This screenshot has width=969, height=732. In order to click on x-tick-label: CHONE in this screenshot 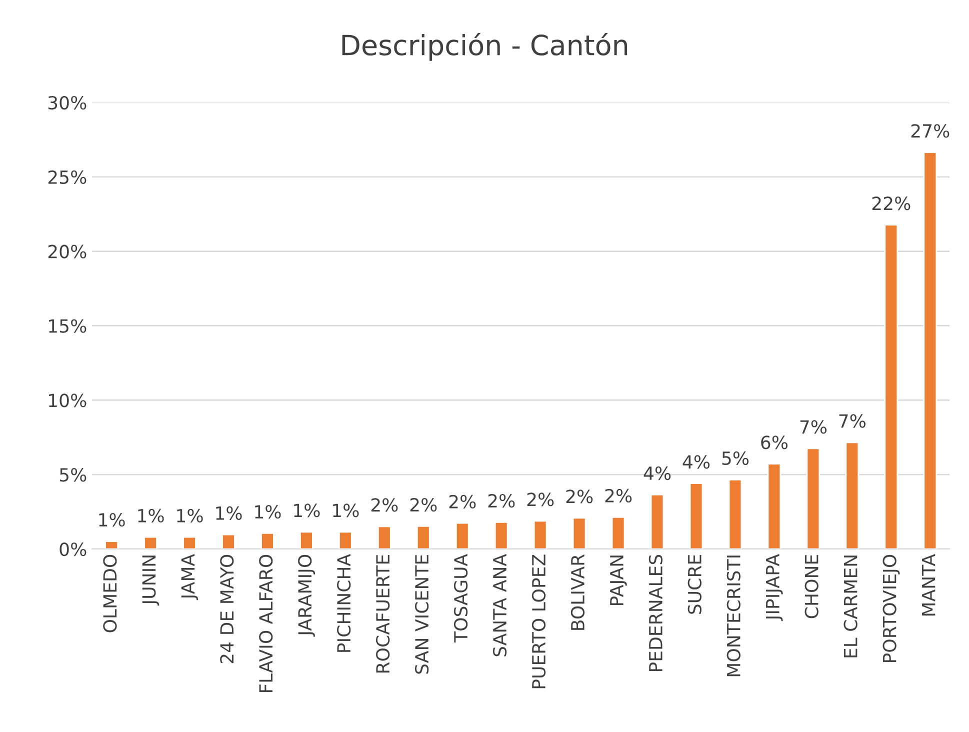, I will do `click(811, 586)`.